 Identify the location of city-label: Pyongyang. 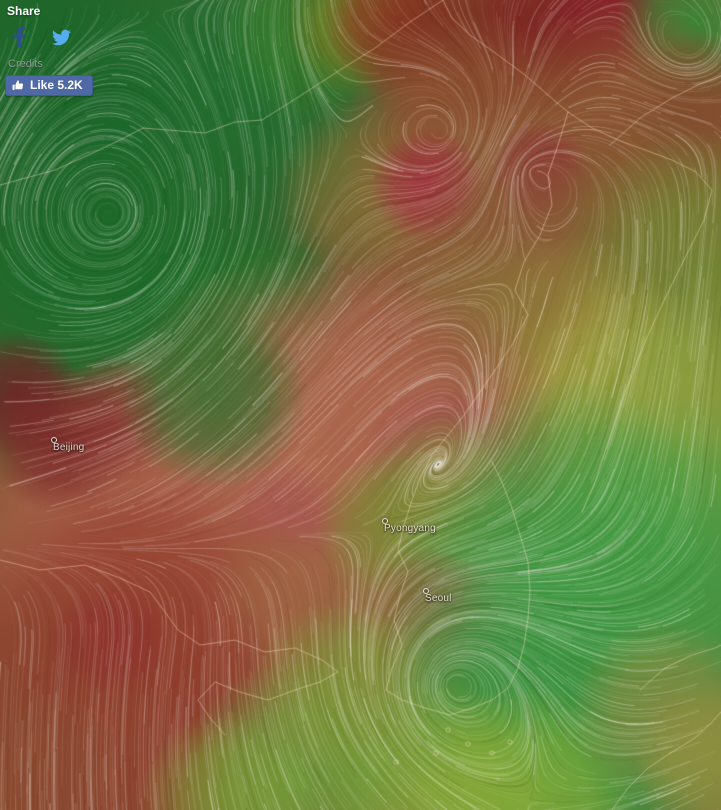
(410, 528).